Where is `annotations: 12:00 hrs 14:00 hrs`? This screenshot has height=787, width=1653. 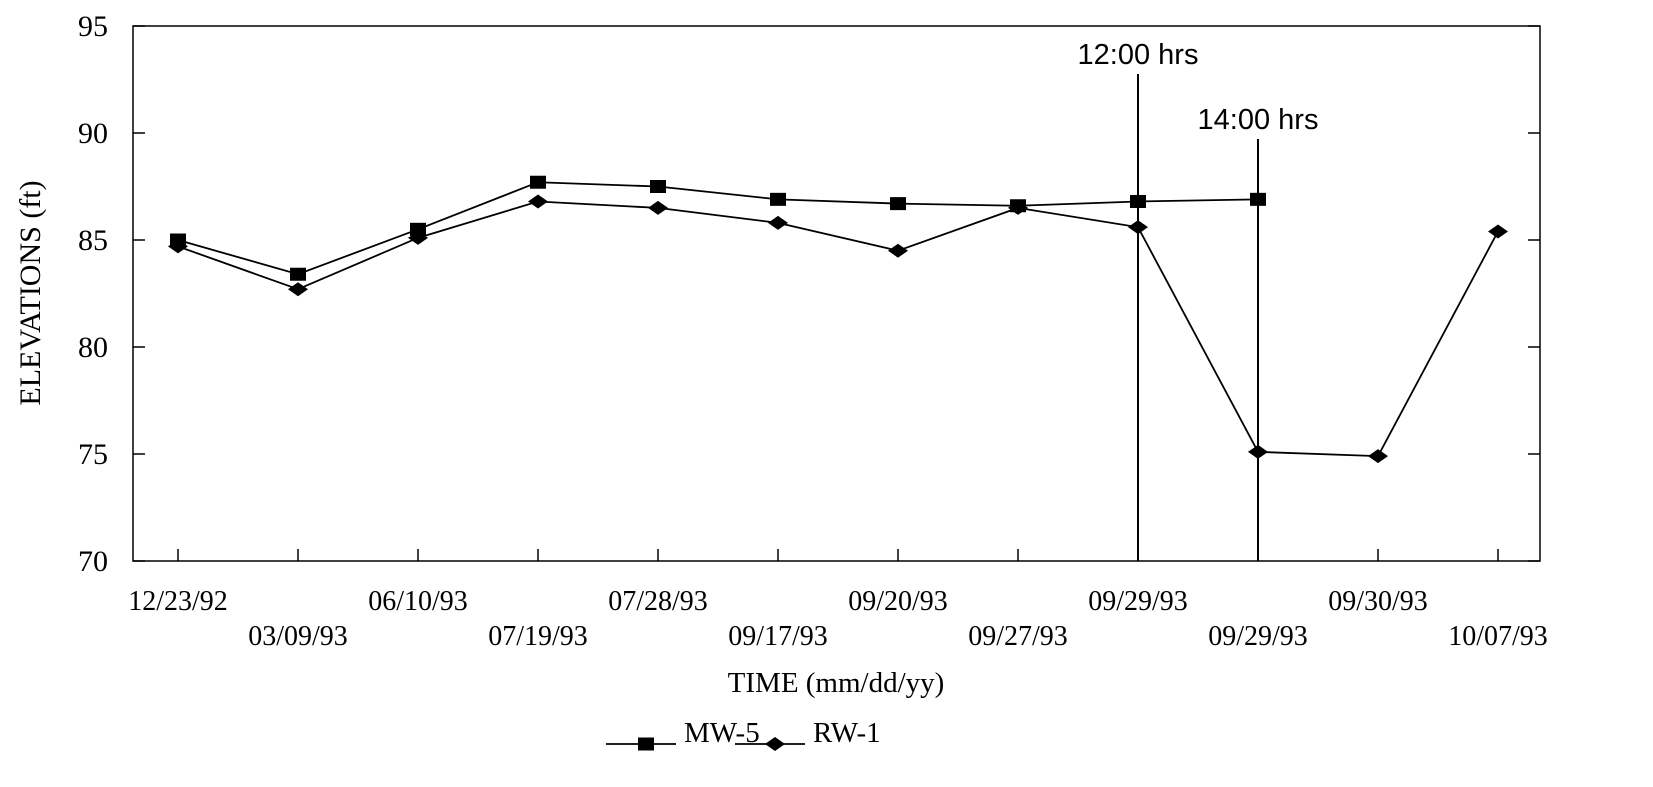
annotations: 12:00 hrs 14:00 hrs is located at coordinates (1198, 300).